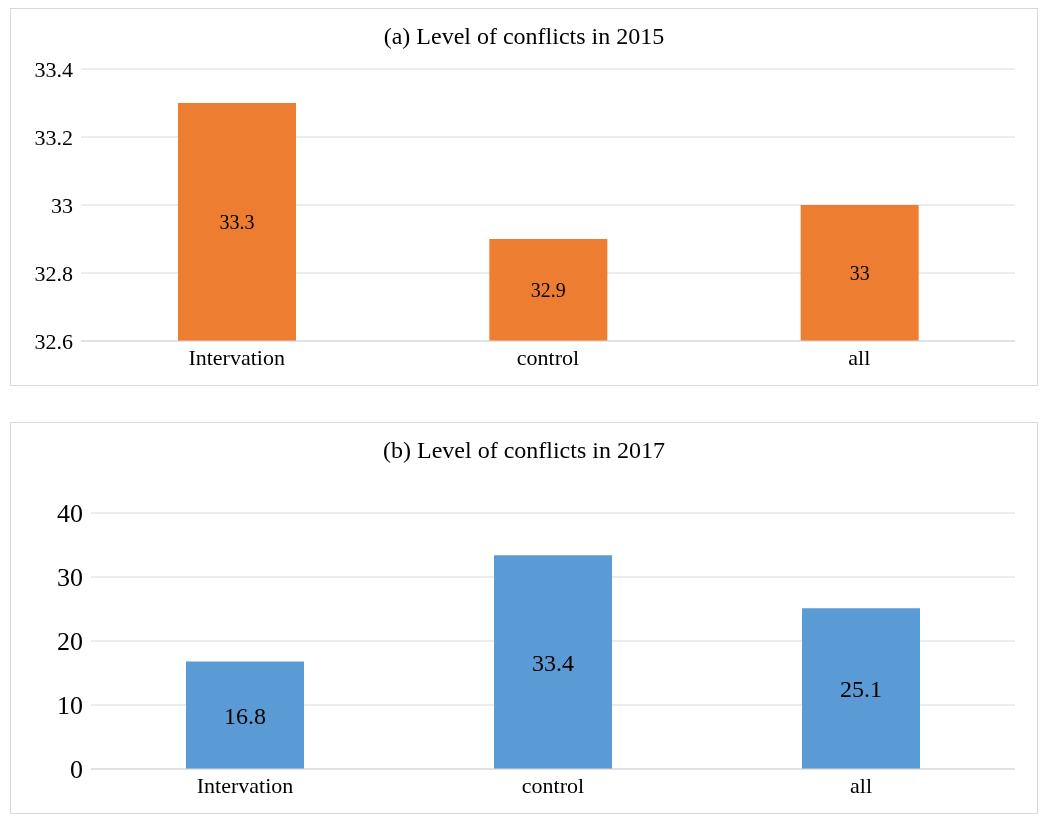  Describe the element at coordinates (70, 578) in the screenshot. I see `y-tick-label: 30` at that location.